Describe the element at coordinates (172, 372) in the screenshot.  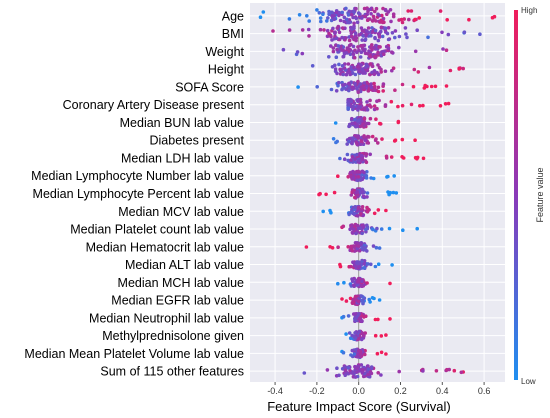
I see `feature-label: Sum of 115 other features` at that location.